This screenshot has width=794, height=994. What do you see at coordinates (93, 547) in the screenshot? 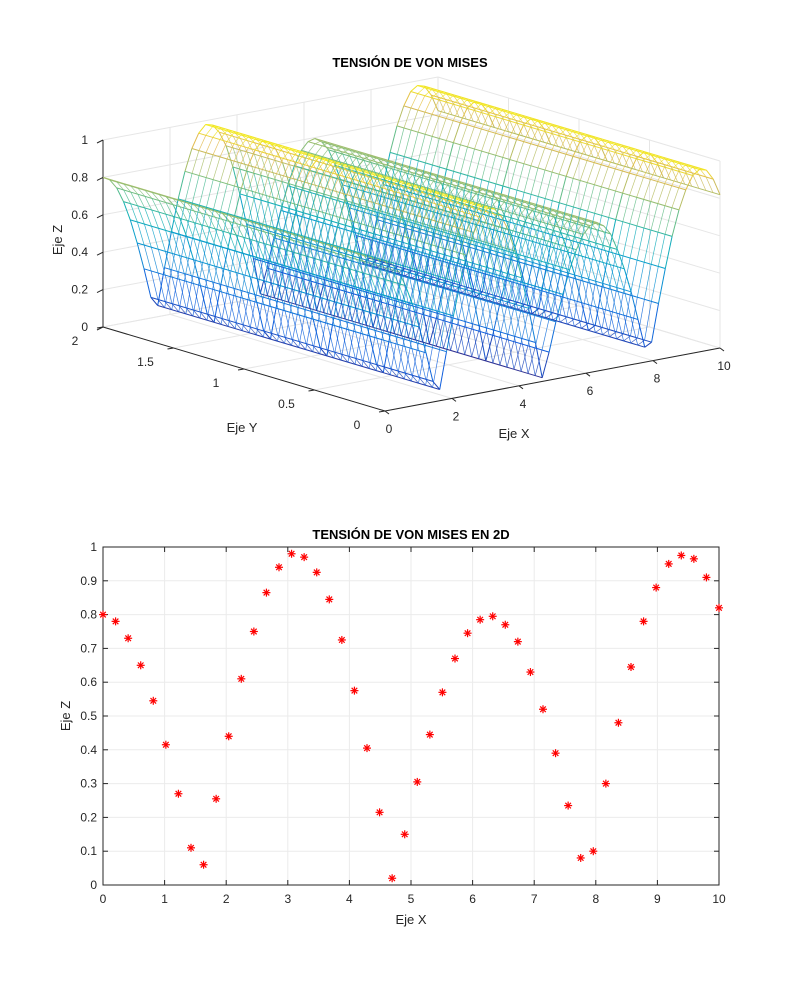
I see `y-tick-label: 1` at bounding box center [93, 547].